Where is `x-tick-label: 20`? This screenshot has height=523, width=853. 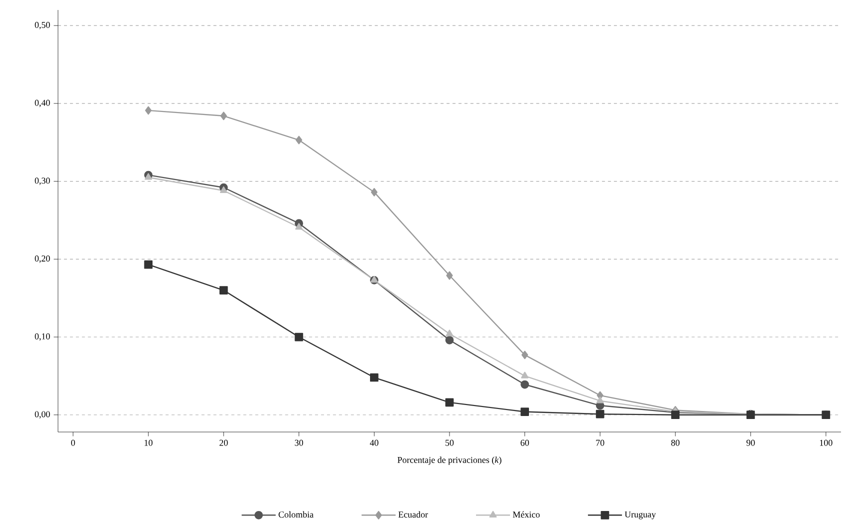 x-tick-label: 20 is located at coordinates (224, 443).